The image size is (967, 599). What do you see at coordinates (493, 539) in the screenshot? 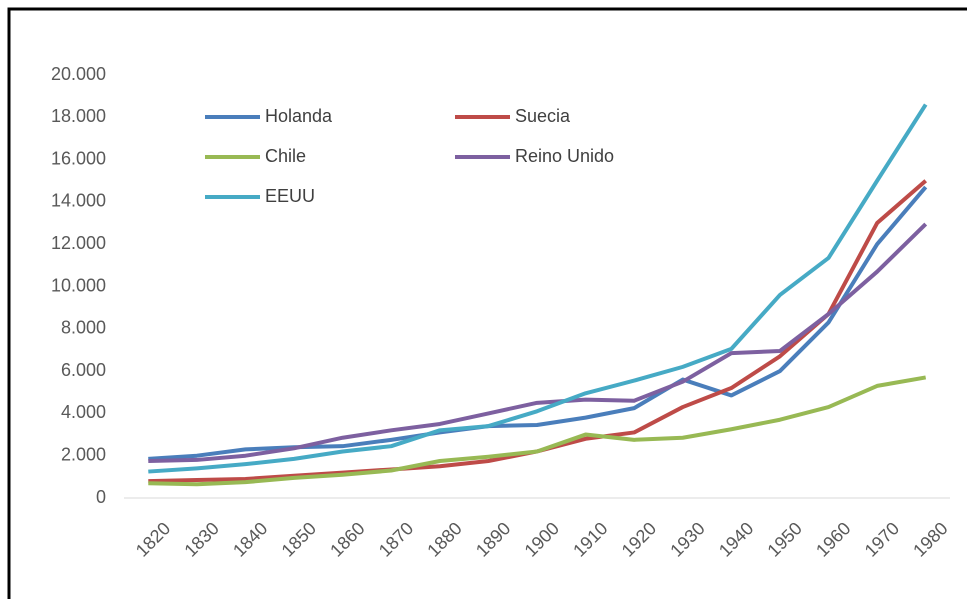
I see `x-tick-label: 1890` at bounding box center [493, 539].